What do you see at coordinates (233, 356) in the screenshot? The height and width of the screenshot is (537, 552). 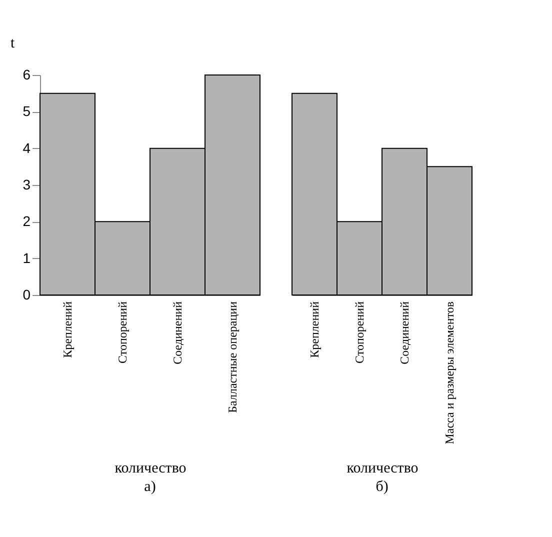 I see `x-tick-label: Балластные операции` at bounding box center [233, 356].